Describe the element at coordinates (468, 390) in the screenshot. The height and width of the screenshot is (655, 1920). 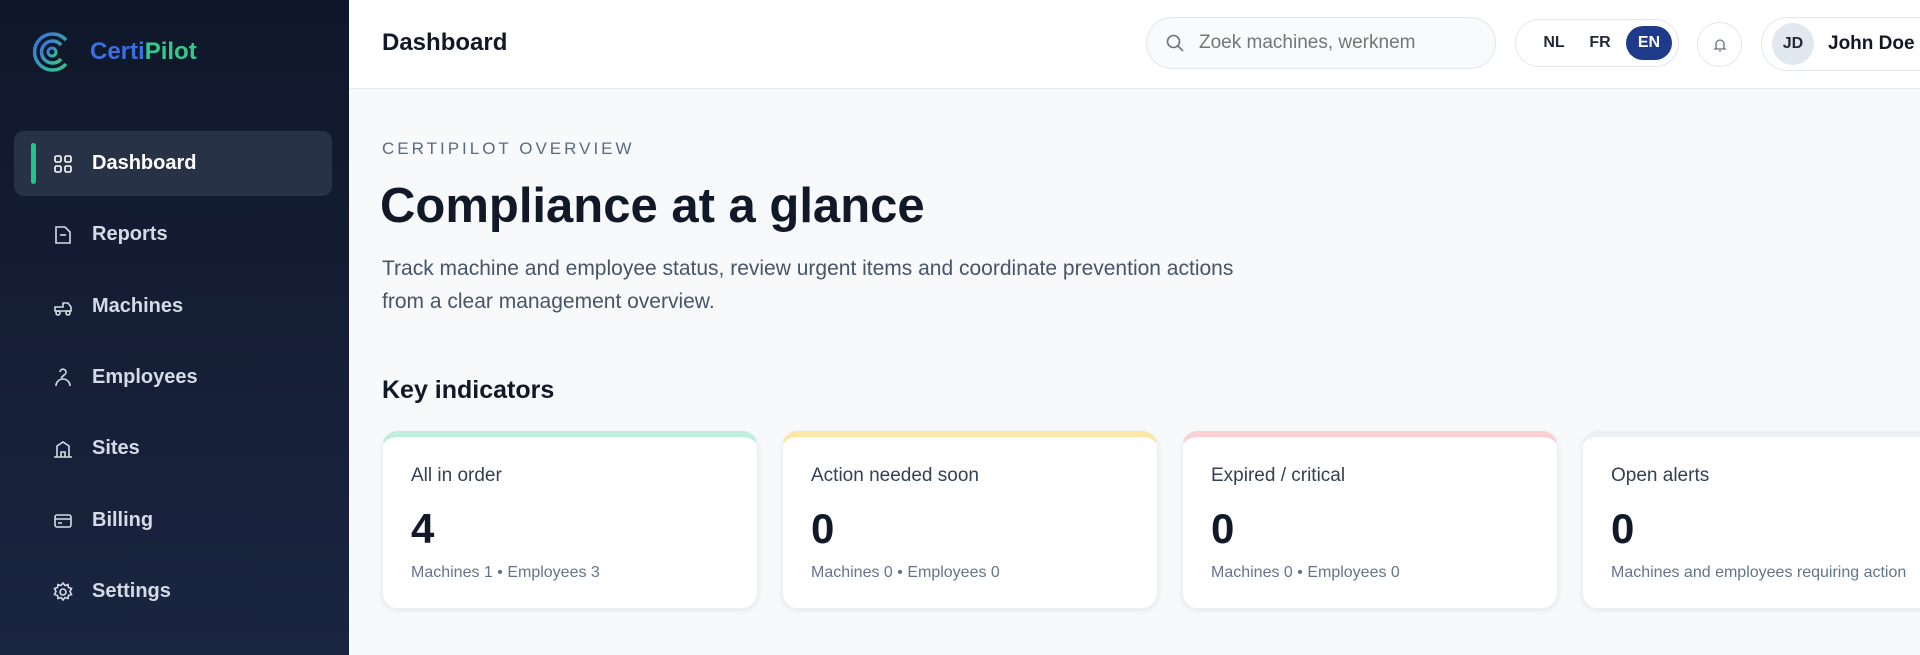
I see `section-title: Key indicators` at that location.